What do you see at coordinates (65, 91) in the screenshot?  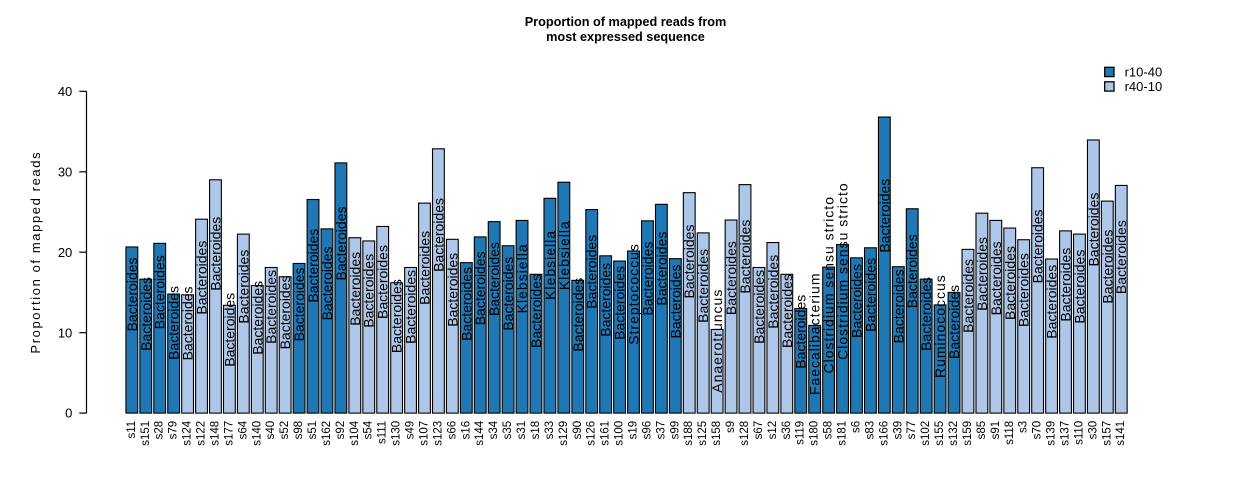 I see `svg-text: 40` at bounding box center [65, 91].